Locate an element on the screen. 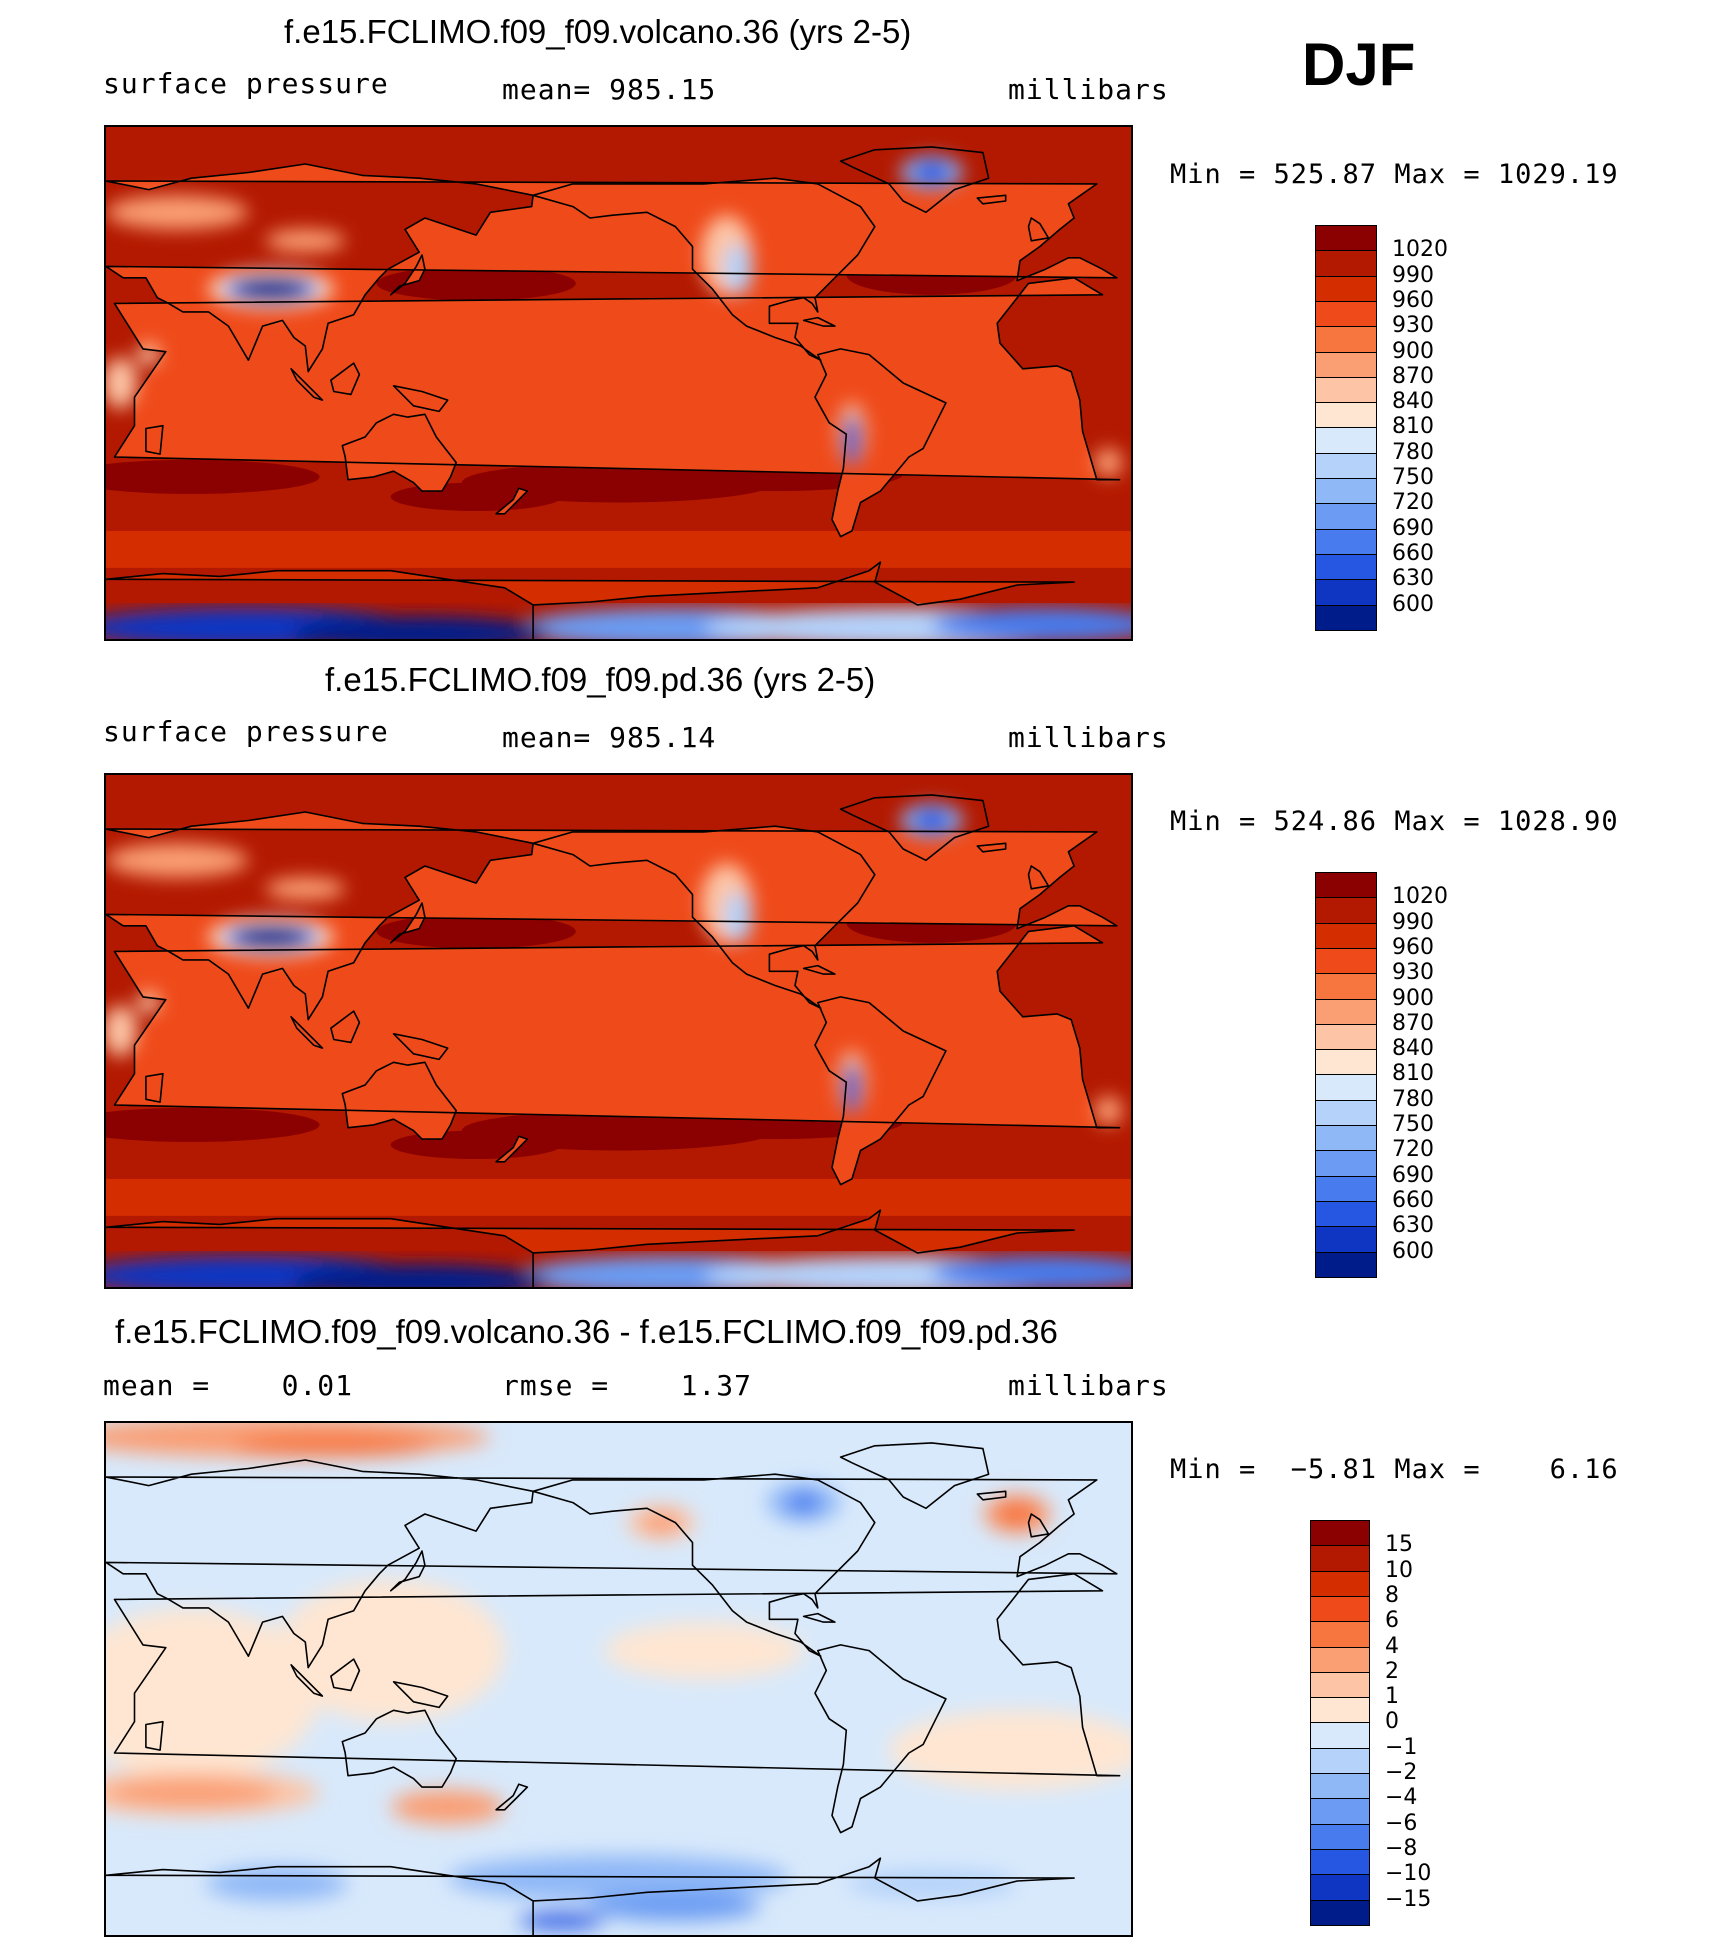  colorbar-label: 960 is located at coordinates (1413, 300).